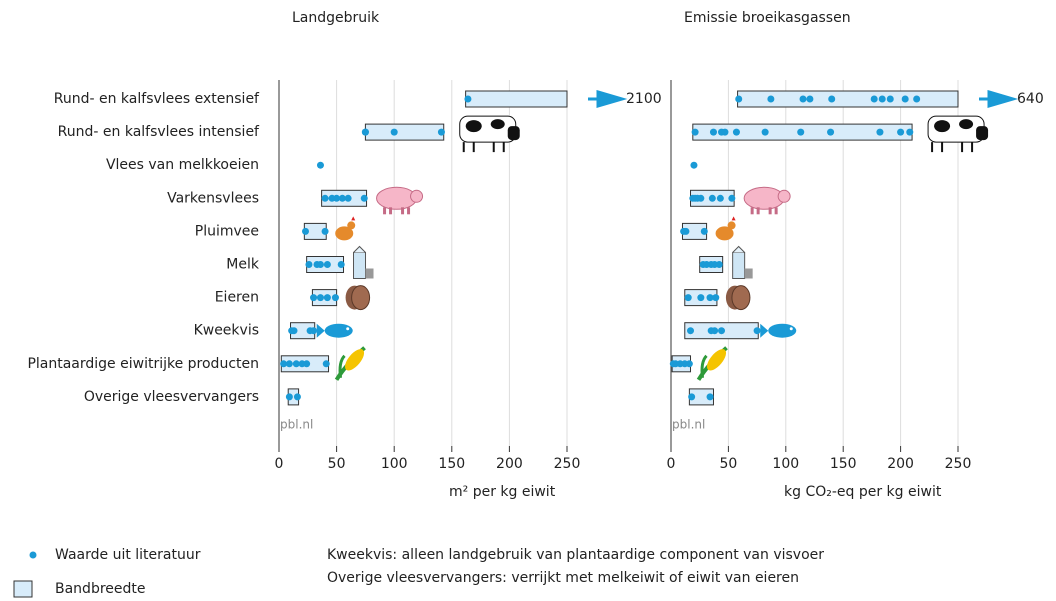 Image resolution: width=1056 pixels, height=601 pixels. What do you see at coordinates (143, 364) in the screenshot?
I see `category-label: Plantaardige eiwitrijke producten` at bounding box center [143, 364].